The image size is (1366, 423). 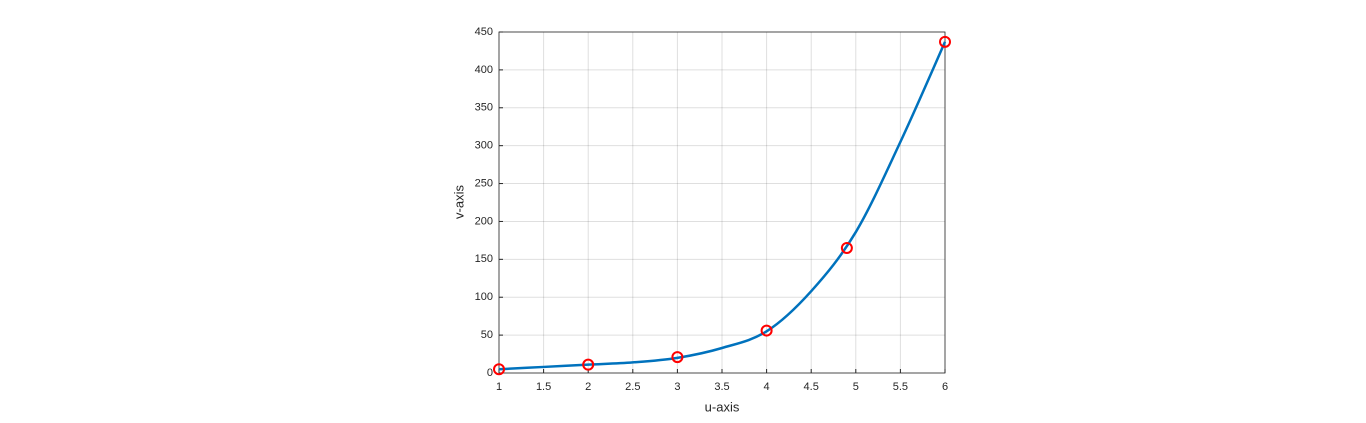 What do you see at coordinates (484, 70) in the screenshot?
I see `y-tick-label: 400` at bounding box center [484, 70].